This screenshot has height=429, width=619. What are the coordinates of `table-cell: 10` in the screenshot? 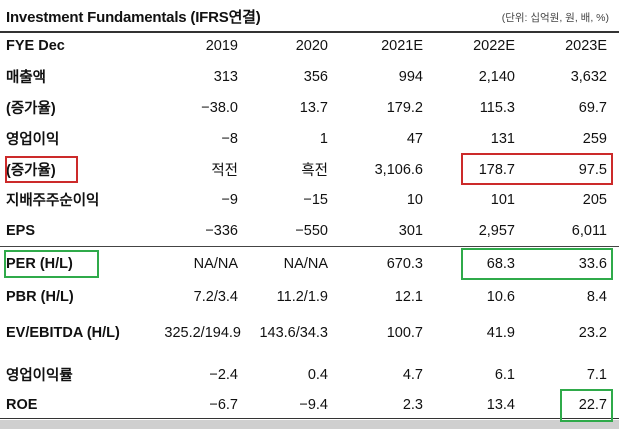 It's located at (414, 199).